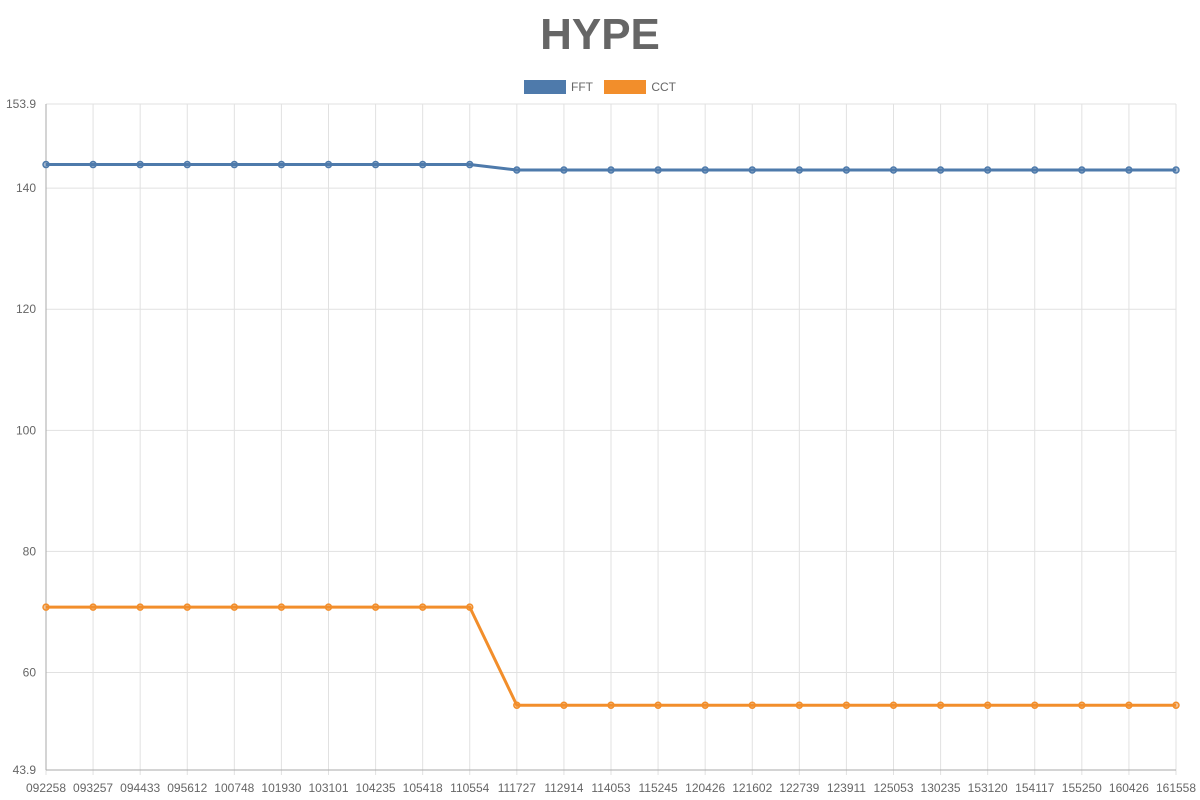 The image size is (1200, 800). I want to click on x-tick-label: 161558, so click(1176, 788).